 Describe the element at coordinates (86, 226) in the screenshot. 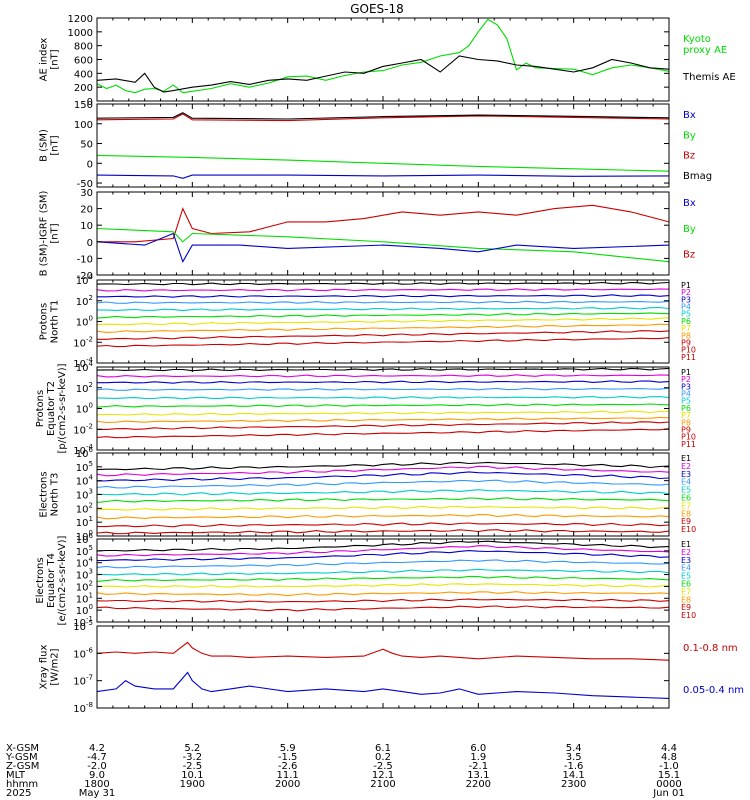

I see `ytick-label-bdiff: 10` at that location.